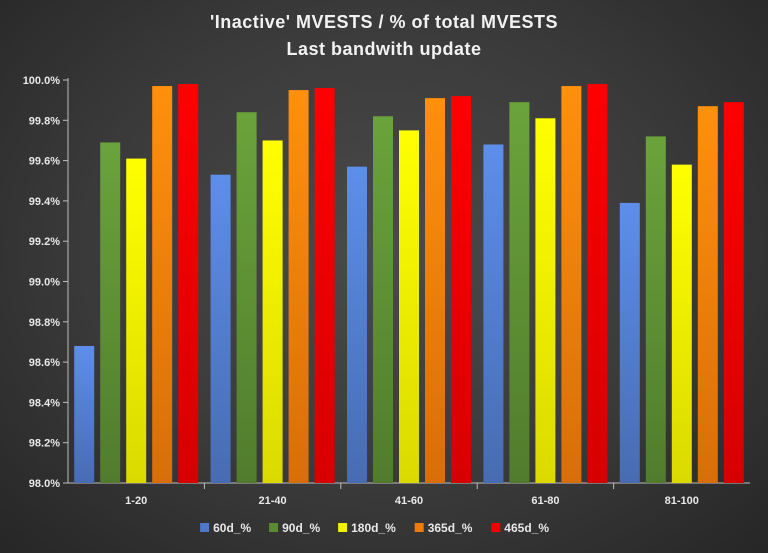  I want to click on bar-21-40-180d_%, so click(272, 311).